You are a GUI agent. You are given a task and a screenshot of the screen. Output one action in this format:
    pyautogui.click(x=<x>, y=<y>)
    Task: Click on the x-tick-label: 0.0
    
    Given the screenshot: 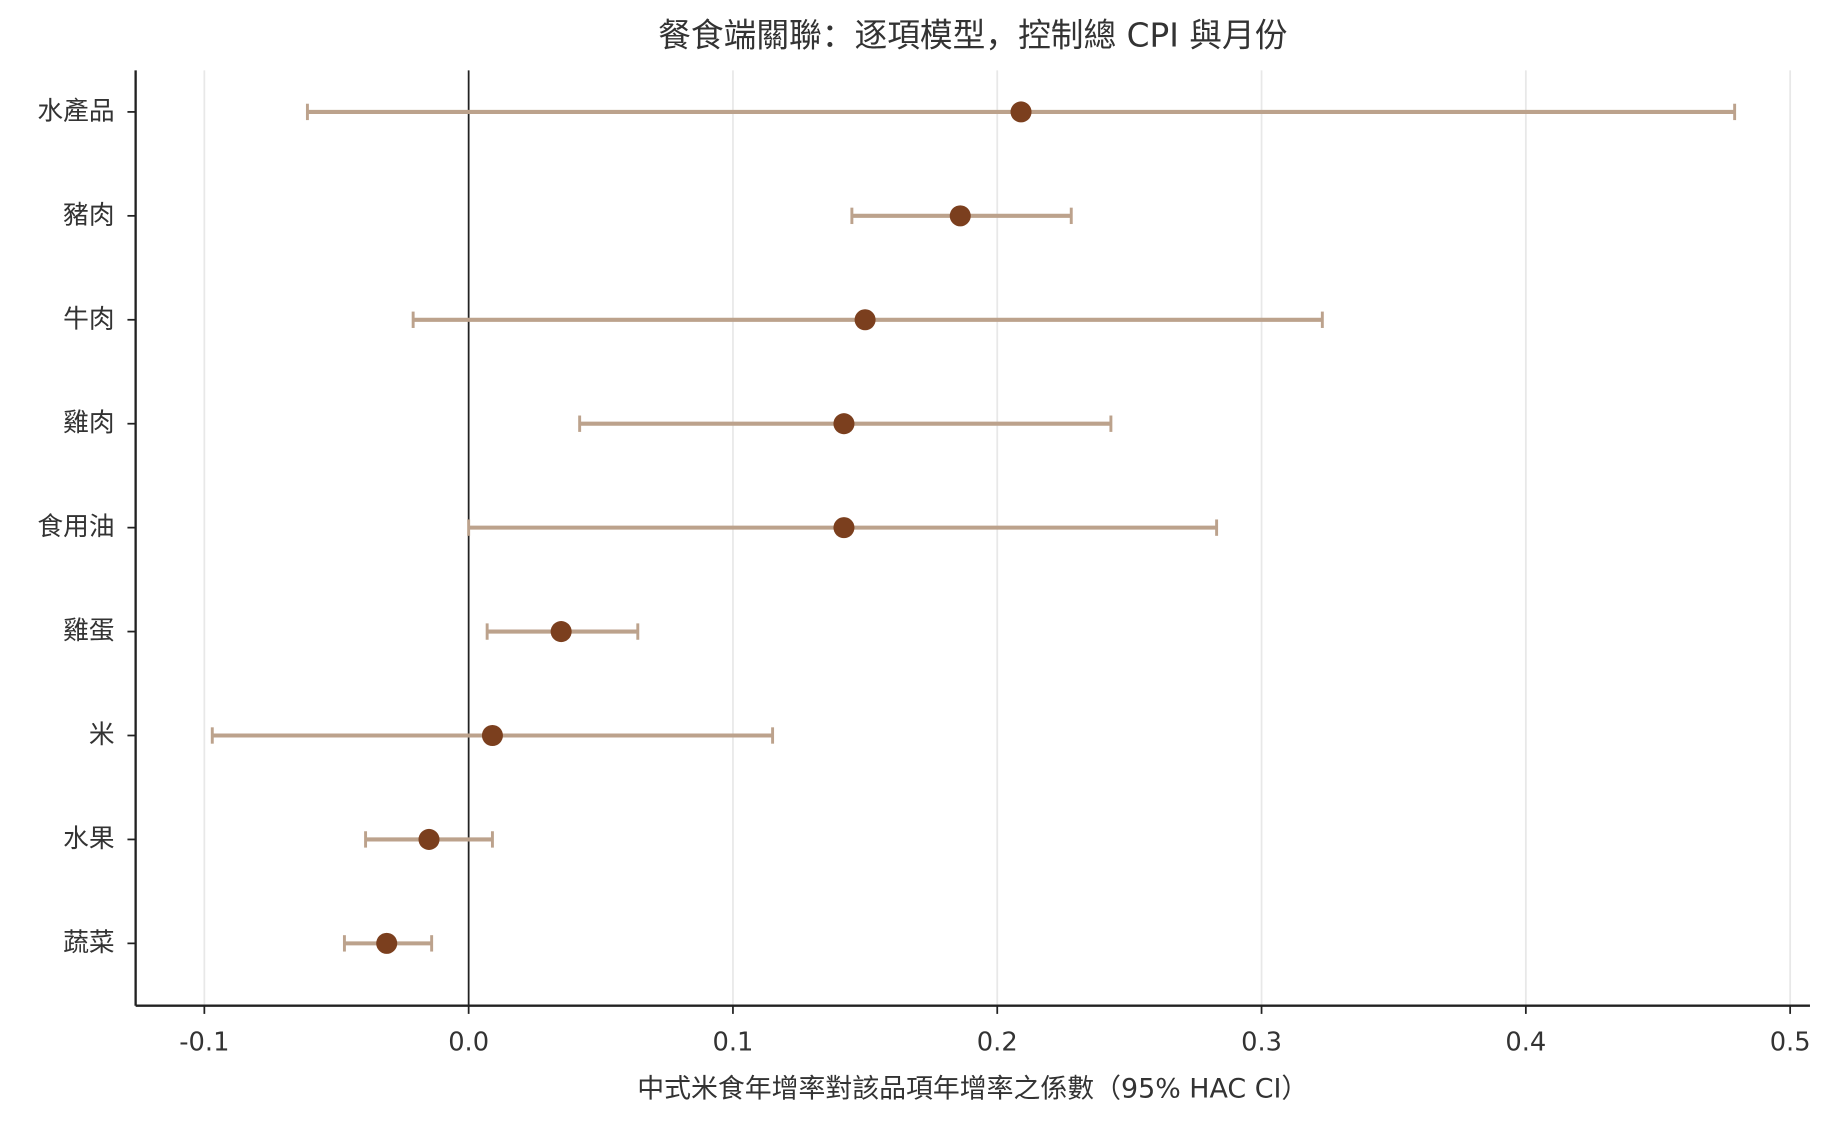 What is the action you would take?
    pyautogui.click(x=468, y=1043)
    